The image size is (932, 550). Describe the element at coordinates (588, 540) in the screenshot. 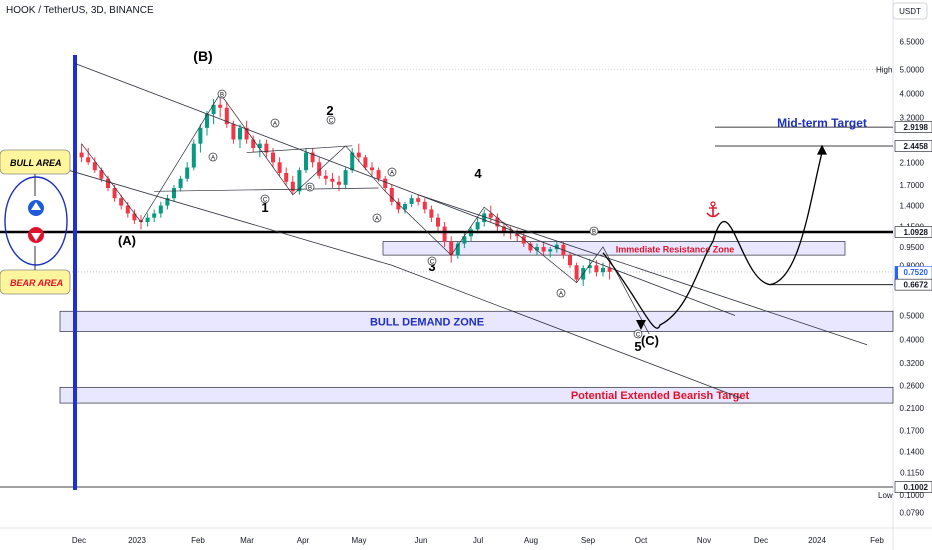

I see `time-tick-label: Sep` at that location.